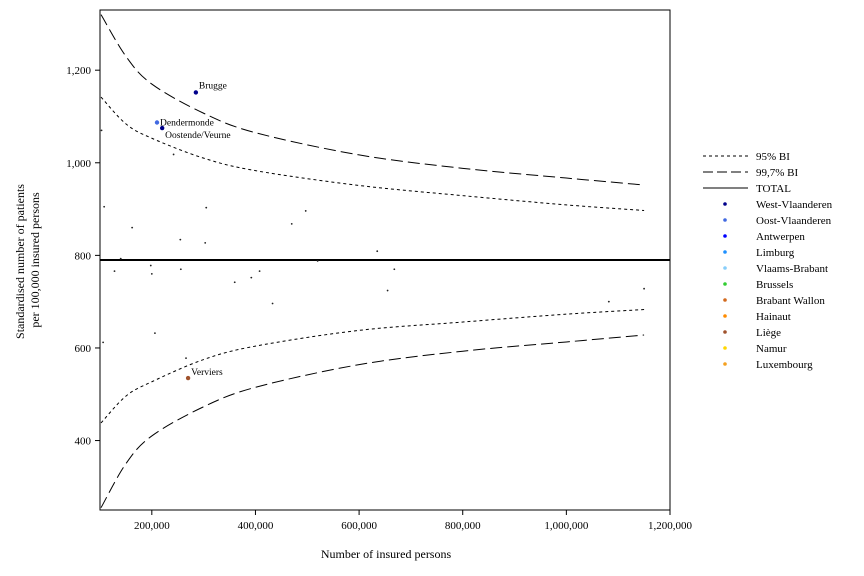 Image resolution: width=864 pixels, height=576 pixels. Describe the element at coordinates (78, 164) in the screenshot. I see `y-tick-label: 1,000` at that location.